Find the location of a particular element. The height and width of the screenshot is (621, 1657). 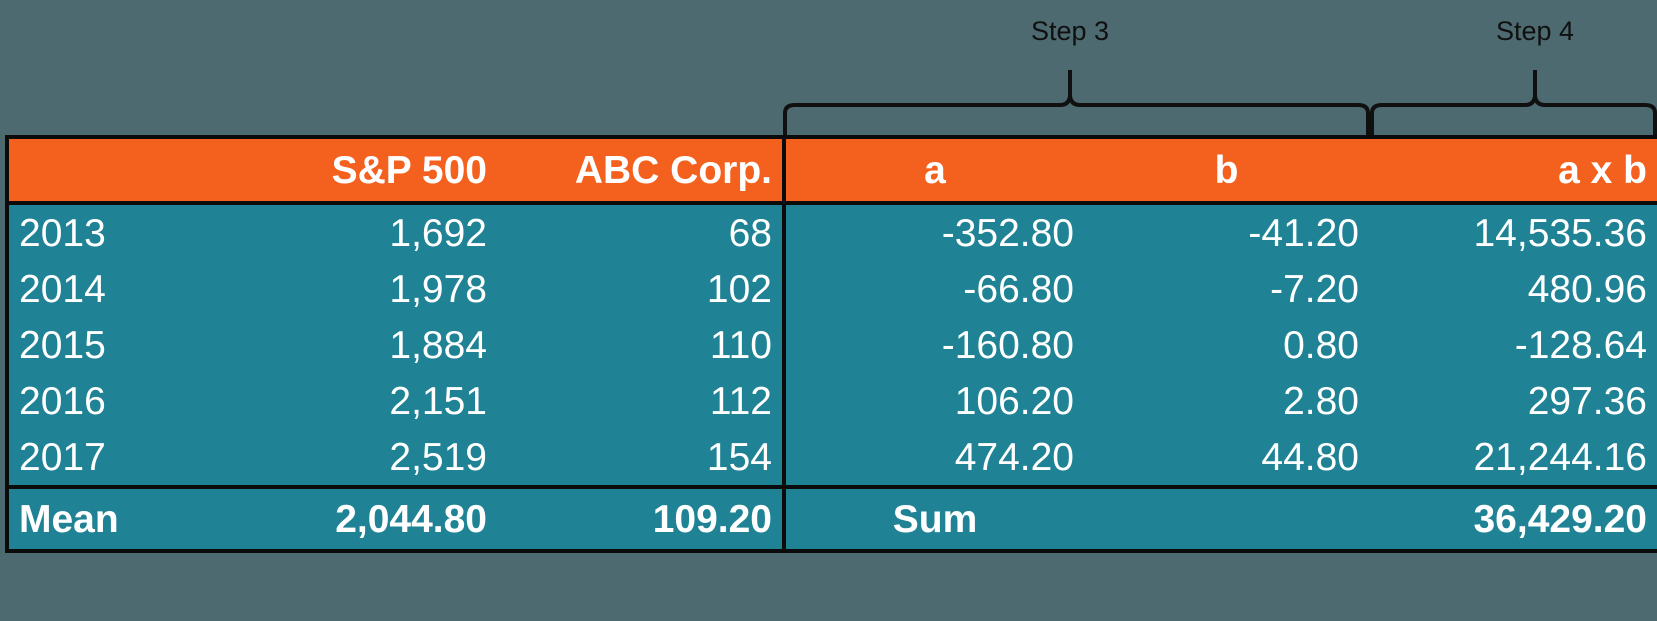

cell-abc: 102 is located at coordinates (640, 289).